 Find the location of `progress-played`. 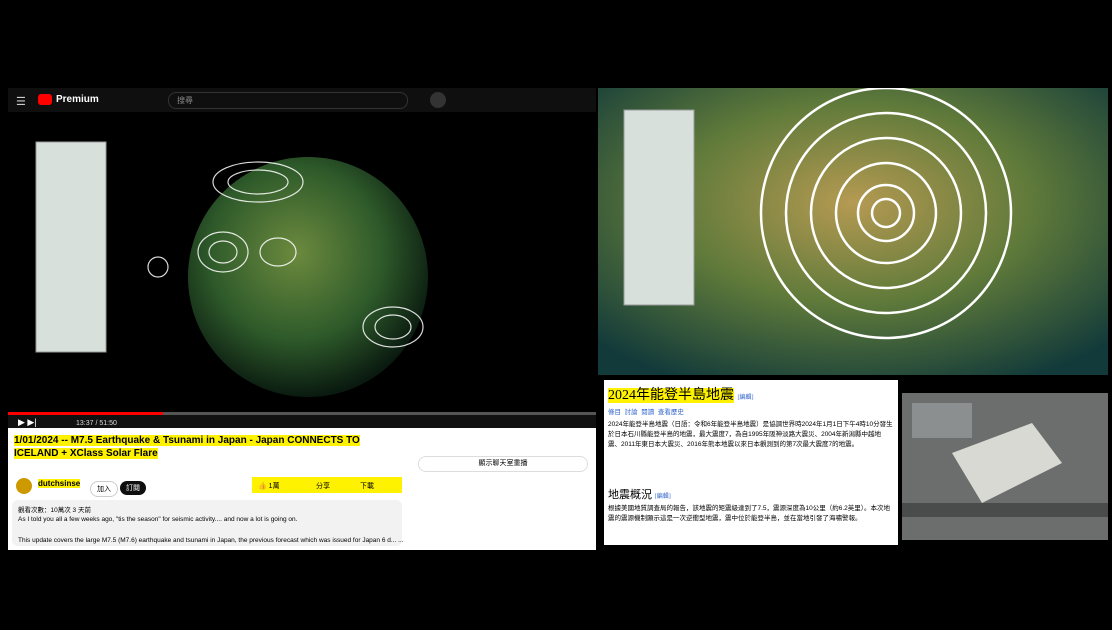

progress-played is located at coordinates (85, 413).